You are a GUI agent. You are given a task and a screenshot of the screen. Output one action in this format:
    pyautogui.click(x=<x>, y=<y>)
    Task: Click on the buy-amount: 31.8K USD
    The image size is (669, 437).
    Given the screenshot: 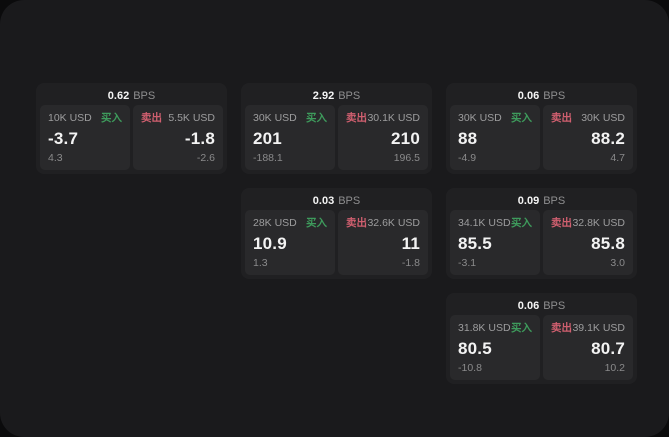 What is the action you would take?
    pyautogui.click(x=484, y=328)
    